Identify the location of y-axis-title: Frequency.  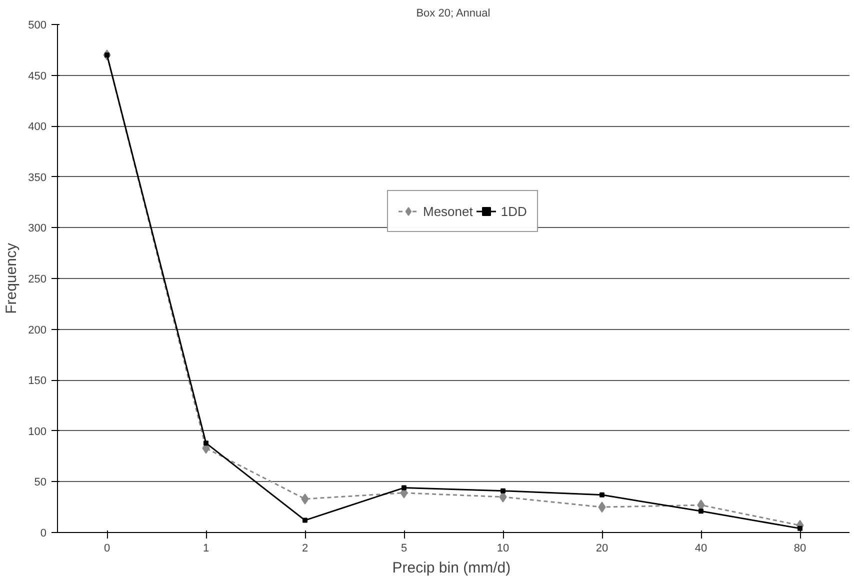
(11, 278).